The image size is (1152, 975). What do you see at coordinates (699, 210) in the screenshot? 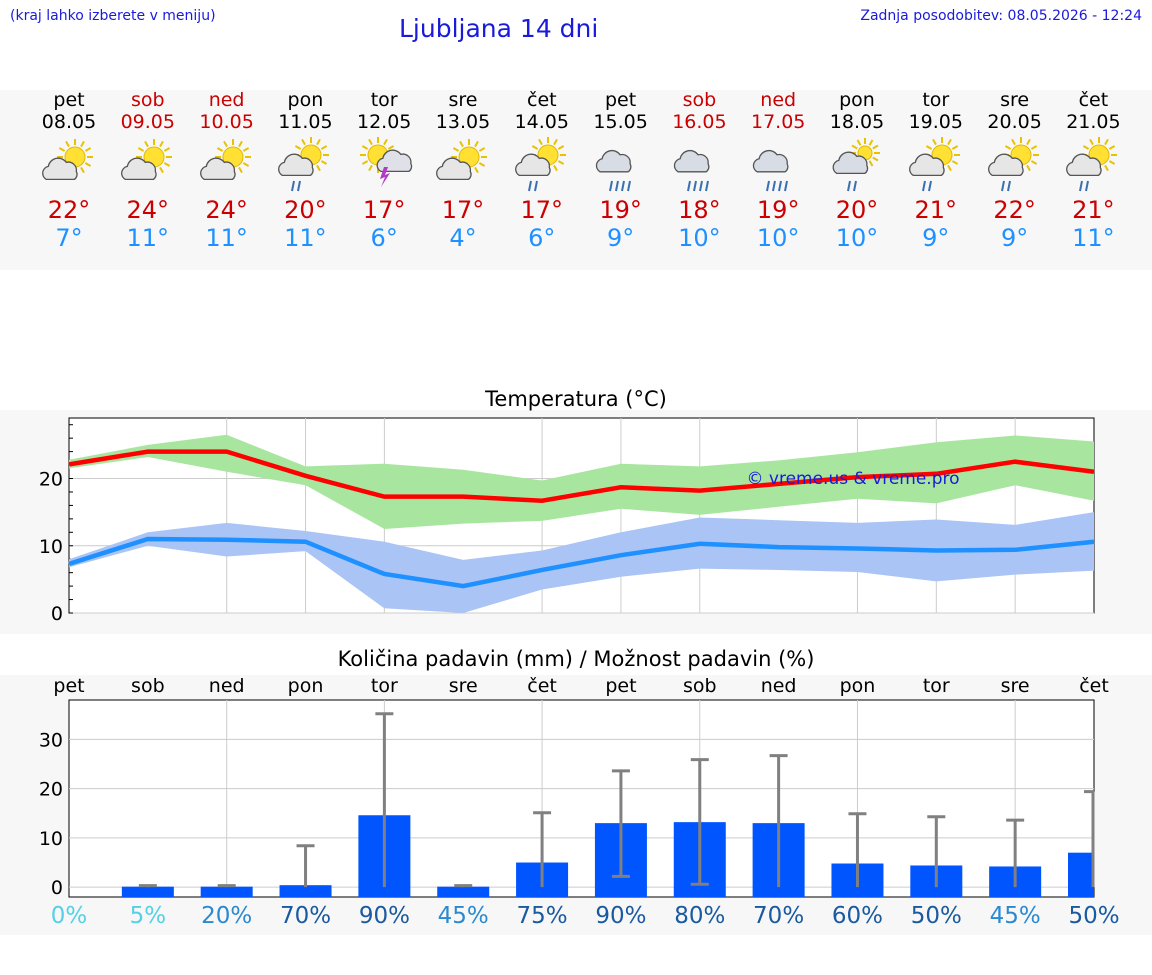
I see `temp-max: 18°` at bounding box center [699, 210].